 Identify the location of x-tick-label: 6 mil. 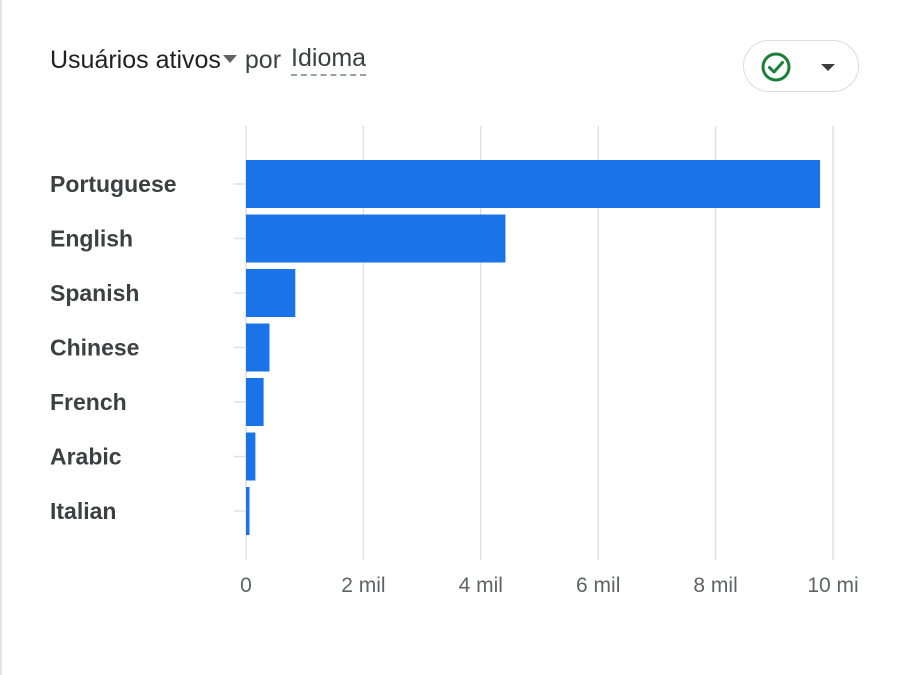
(598, 585).